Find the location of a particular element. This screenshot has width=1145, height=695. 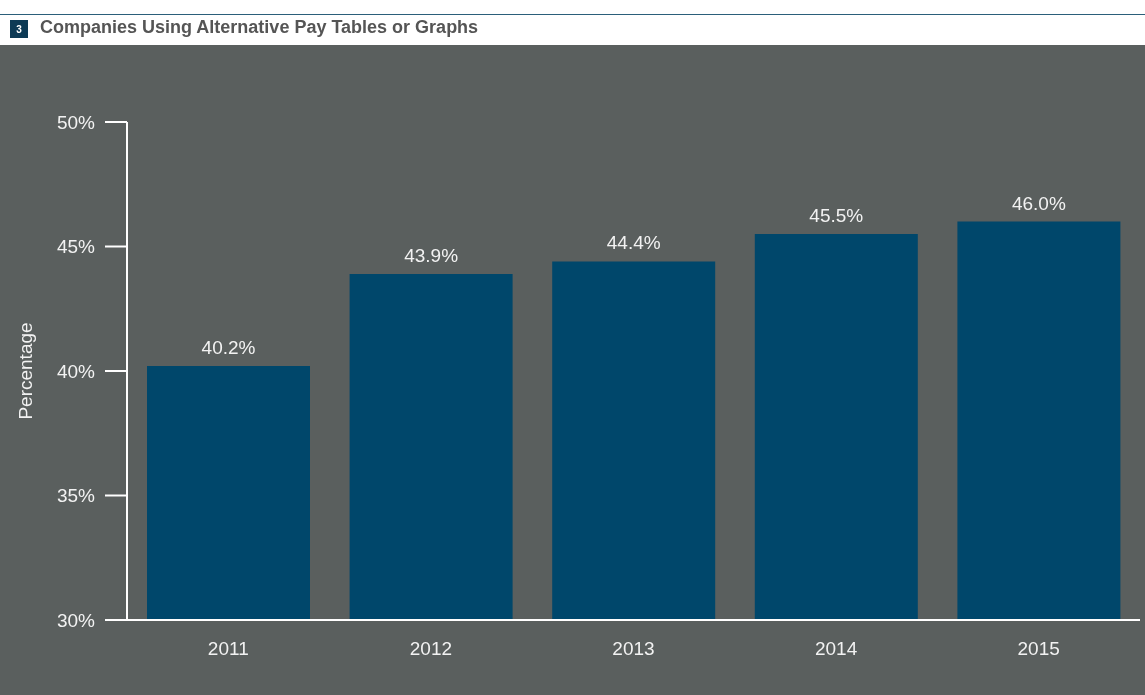

y-tick-label: 35% is located at coordinates (76, 496).